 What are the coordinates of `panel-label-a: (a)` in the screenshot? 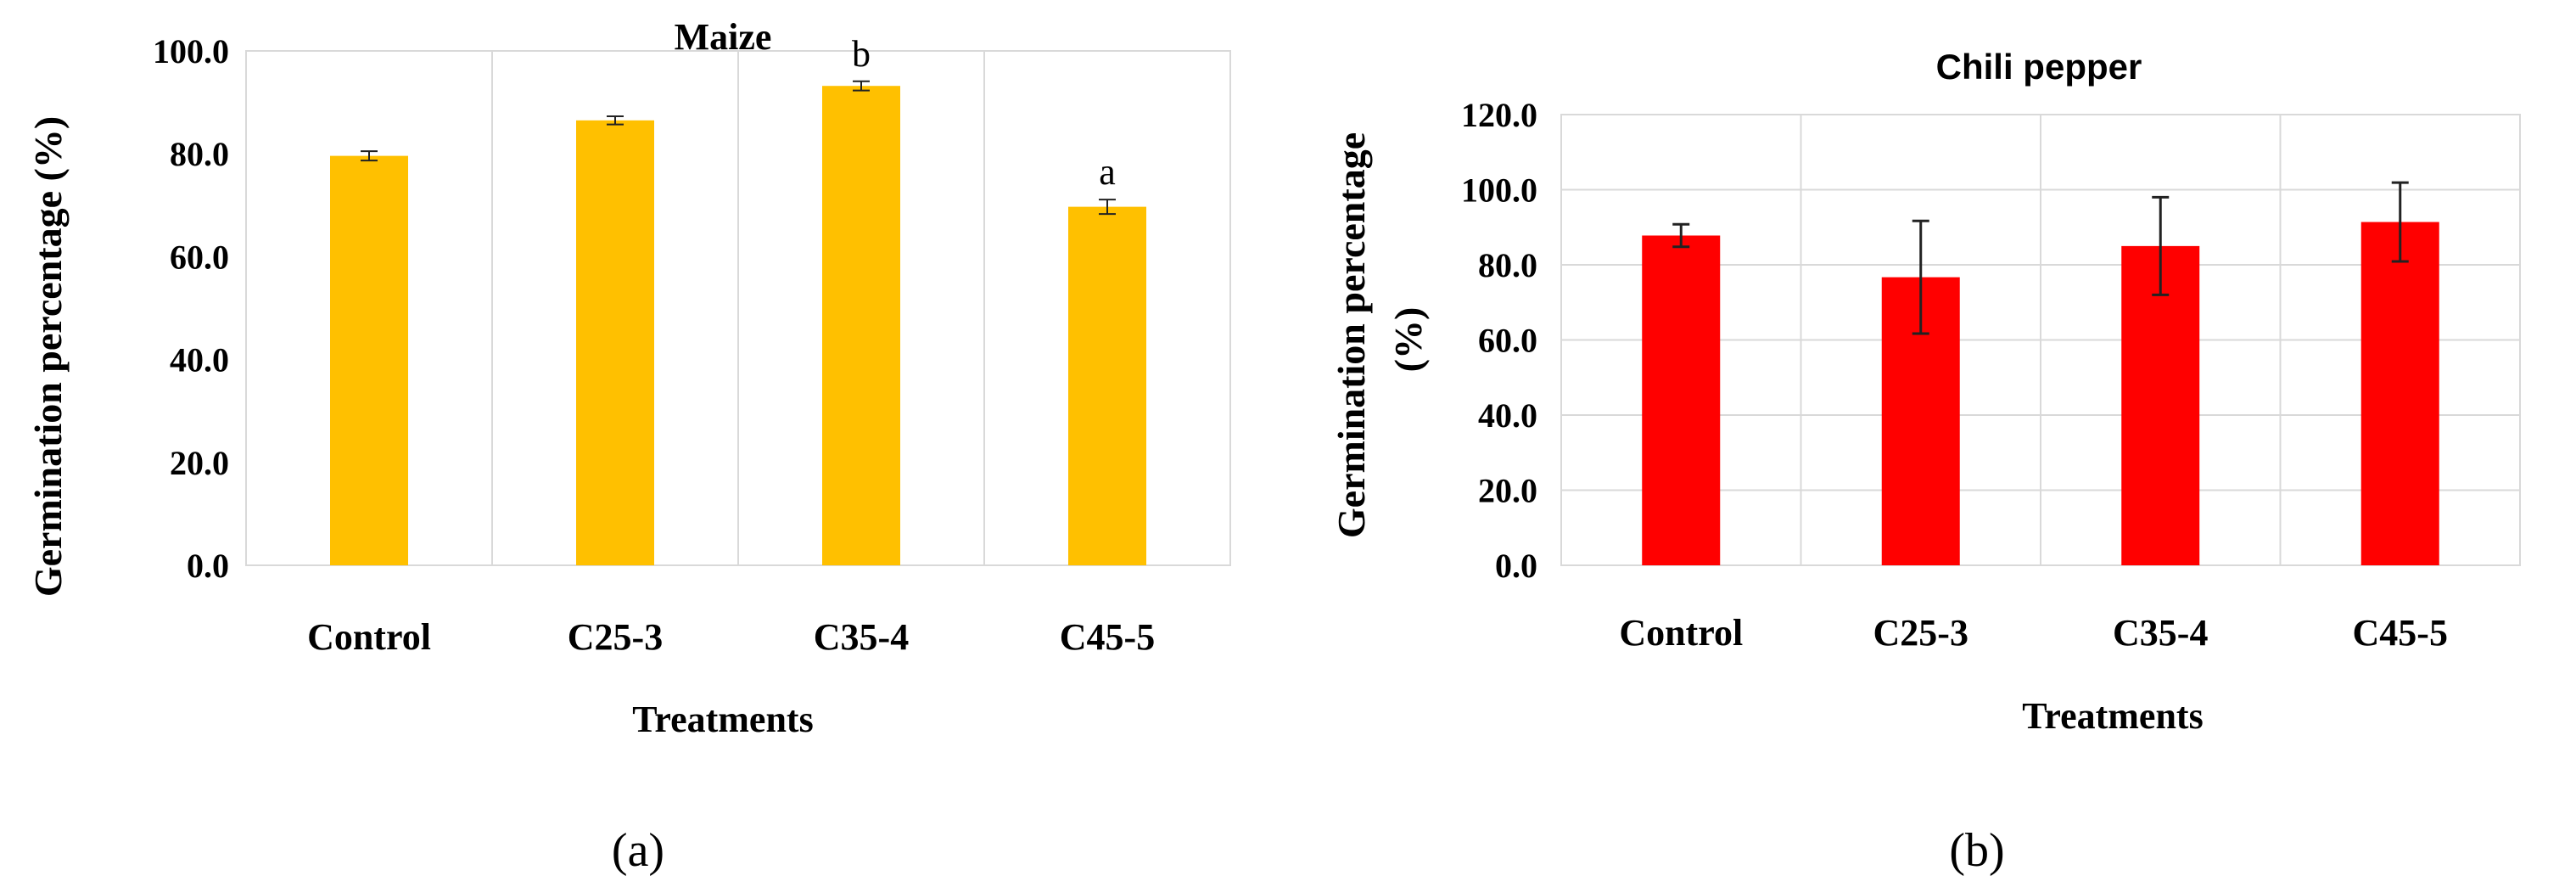 It's located at (638, 850).